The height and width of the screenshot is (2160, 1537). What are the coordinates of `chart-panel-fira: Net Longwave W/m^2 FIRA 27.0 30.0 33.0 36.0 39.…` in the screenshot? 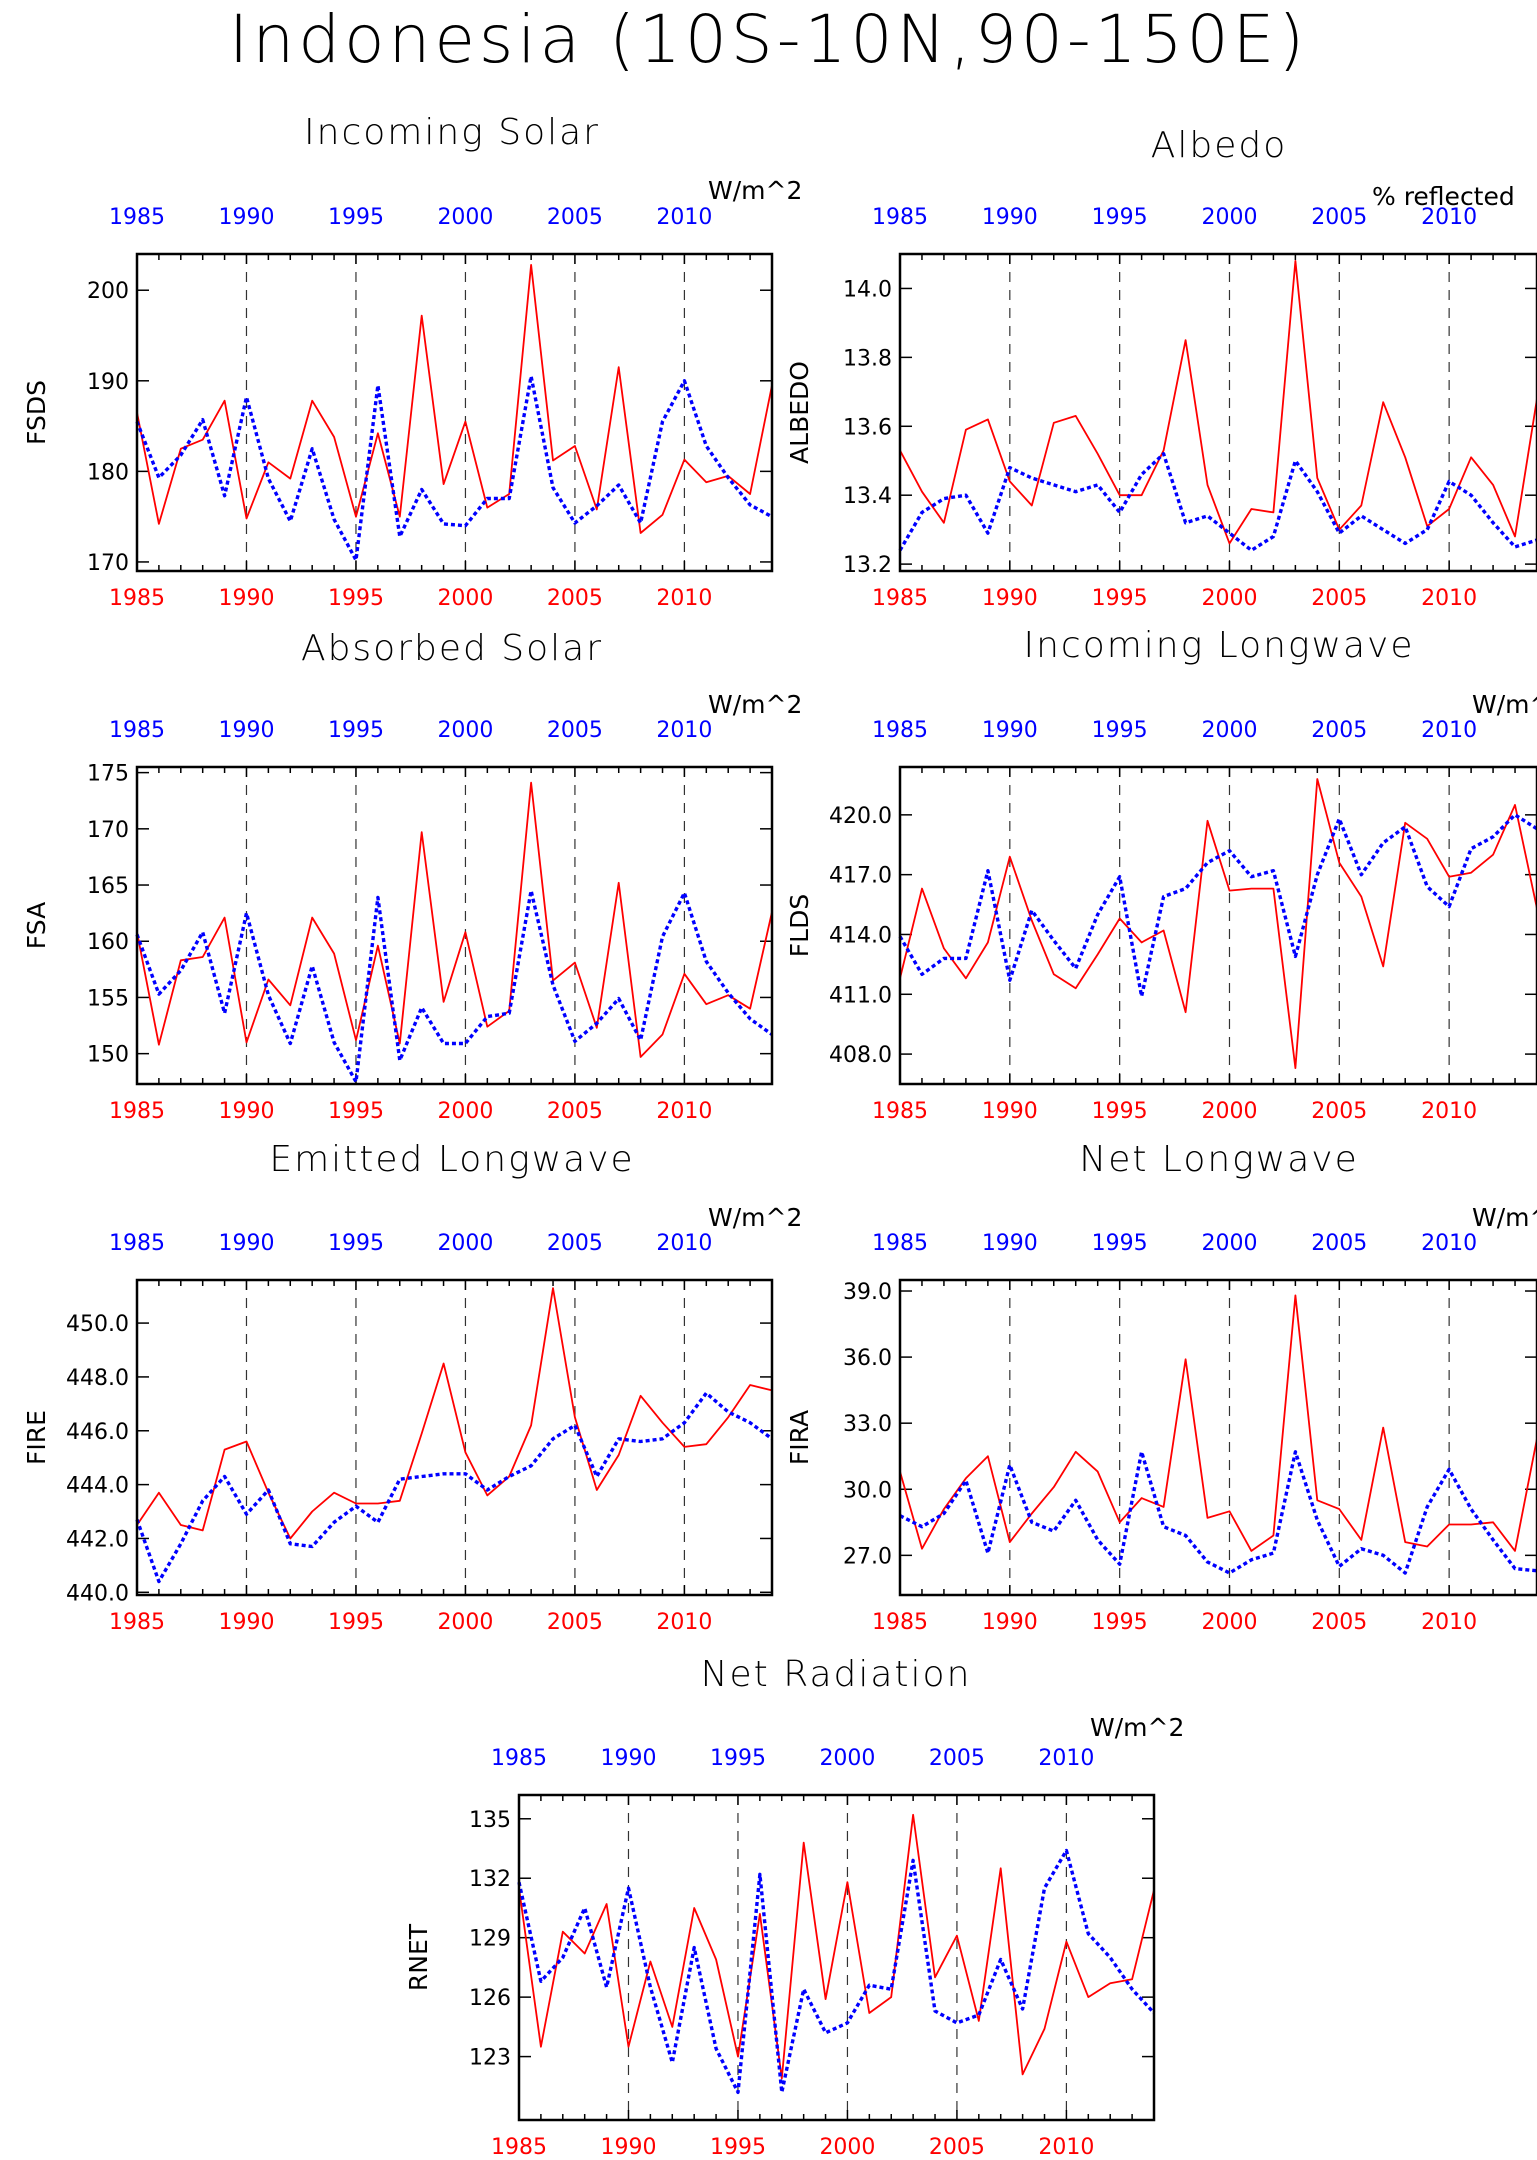 It's located at (1161, 1387).